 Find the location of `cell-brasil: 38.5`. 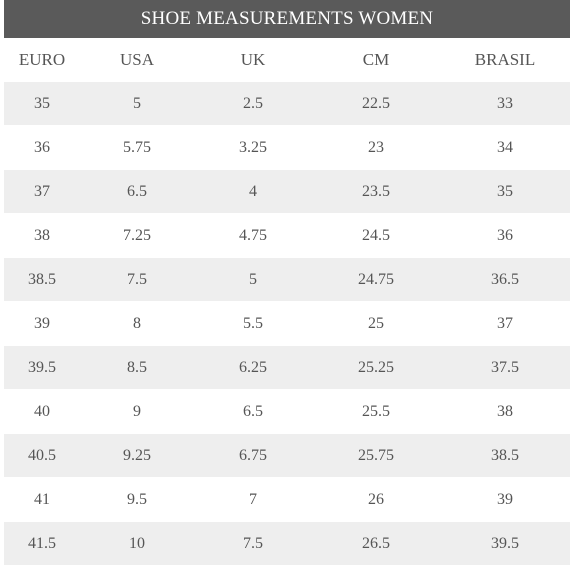

cell-brasil: 38.5 is located at coordinates (505, 455).